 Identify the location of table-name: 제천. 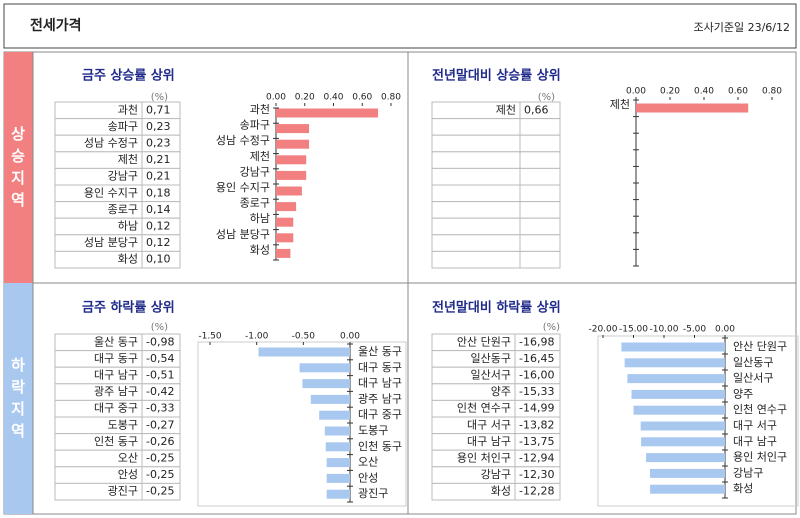
(506, 109).